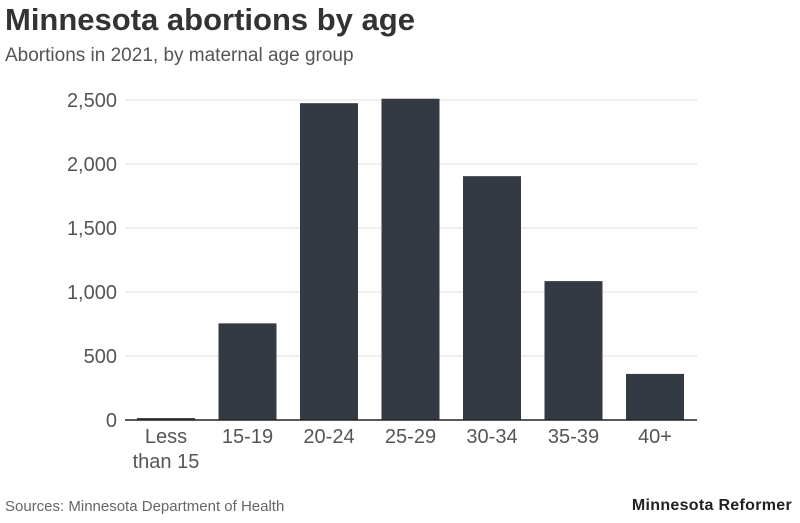  Describe the element at coordinates (573, 437) in the screenshot. I see `x-tick-label: 35-39` at that location.